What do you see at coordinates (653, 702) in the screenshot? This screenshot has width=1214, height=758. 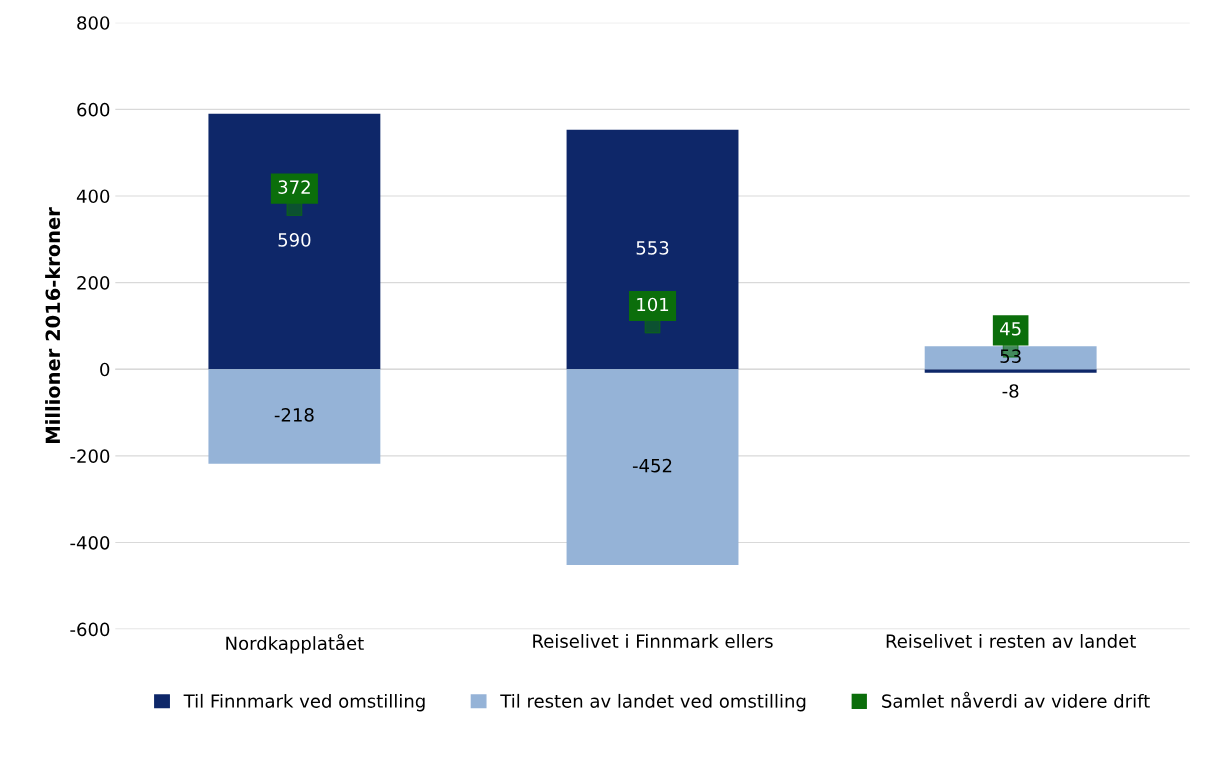 I see `legend-label: Til resten av landet ved omstilling` at bounding box center [653, 702].